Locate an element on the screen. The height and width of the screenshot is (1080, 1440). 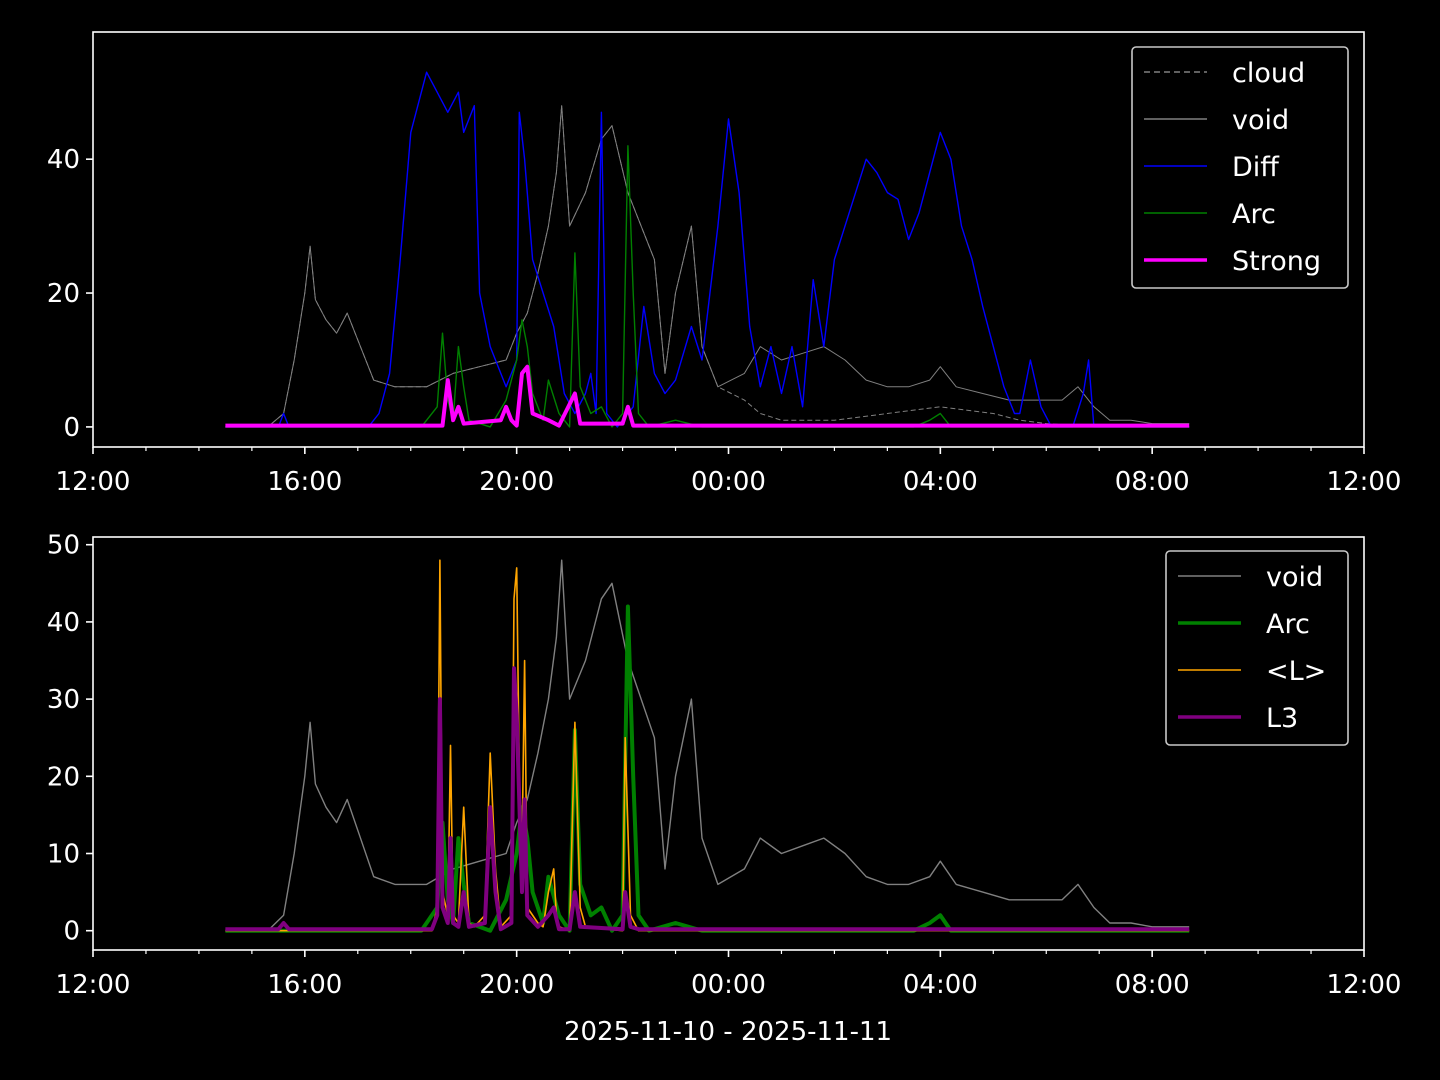
legend-label-l: <L> is located at coordinates (1296, 671).